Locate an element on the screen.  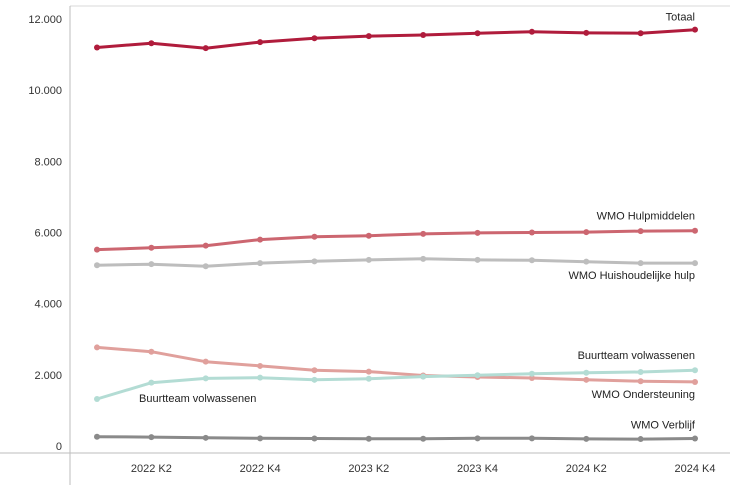
x-tick-label: 2024 K4 is located at coordinates (695, 469).